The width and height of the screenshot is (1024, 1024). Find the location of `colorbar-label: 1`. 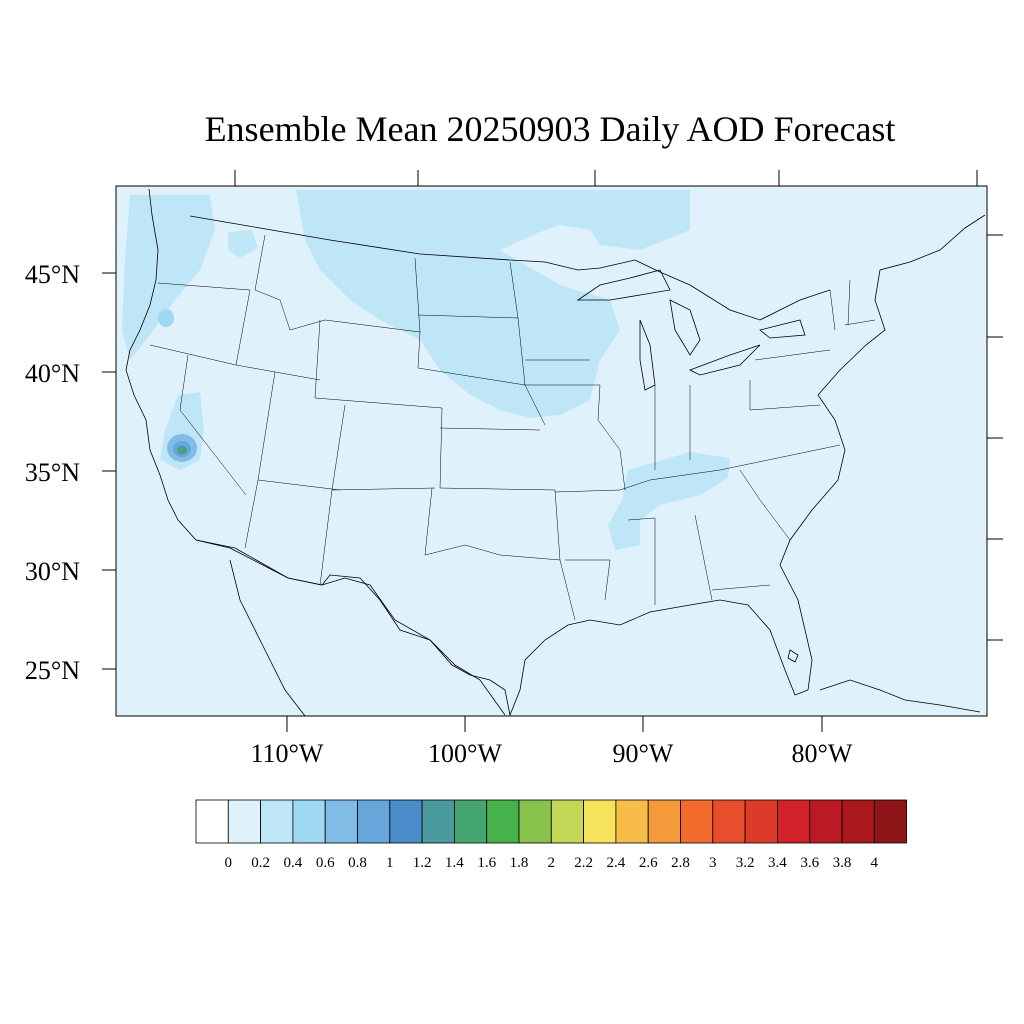

colorbar-label: 1 is located at coordinates (390, 863).